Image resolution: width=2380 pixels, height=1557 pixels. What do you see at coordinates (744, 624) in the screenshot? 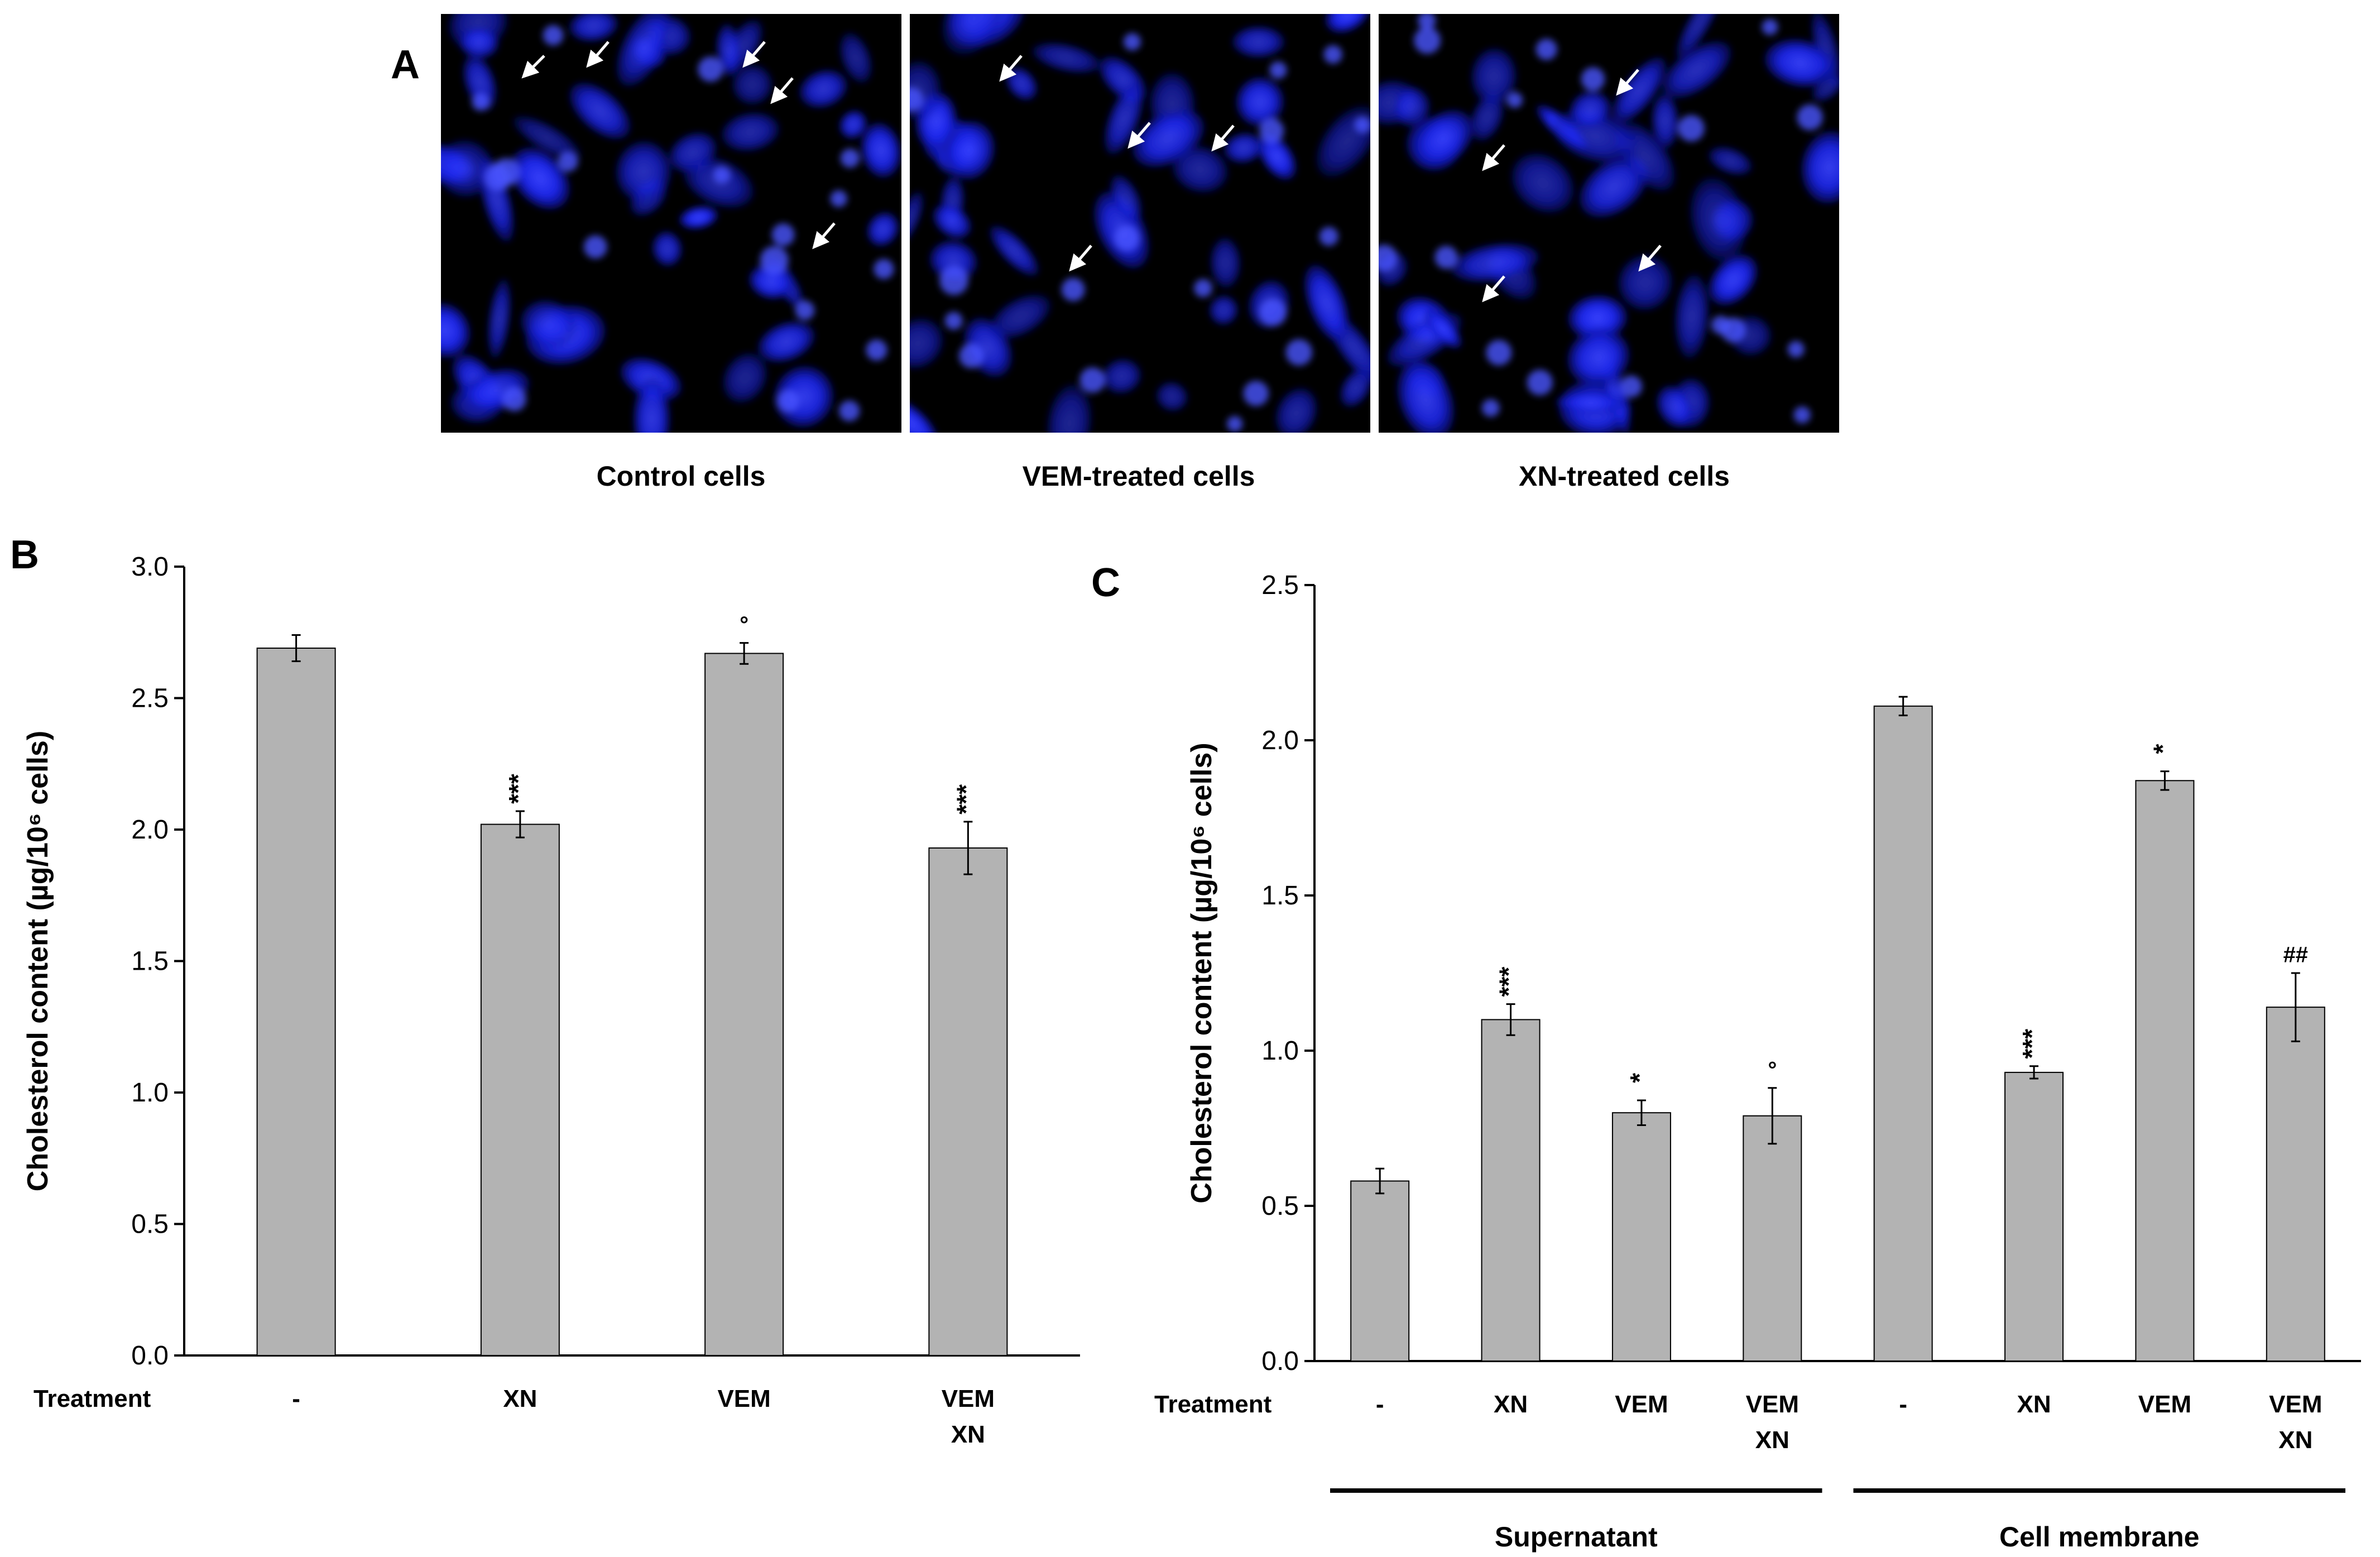
I see `significance-label: °` at bounding box center [744, 624].